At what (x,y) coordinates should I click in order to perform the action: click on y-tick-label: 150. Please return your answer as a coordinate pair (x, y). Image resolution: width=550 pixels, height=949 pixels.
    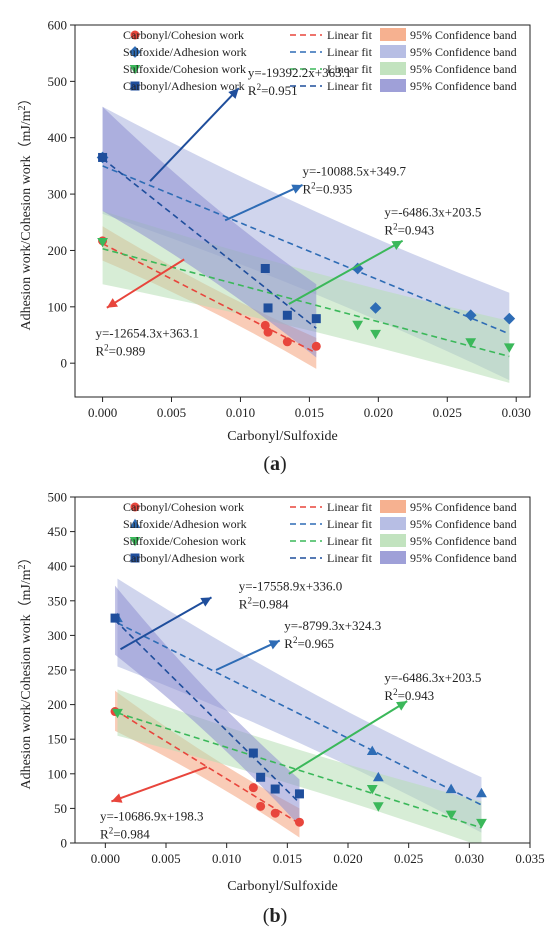
    Looking at the image, I should click on (58, 739).